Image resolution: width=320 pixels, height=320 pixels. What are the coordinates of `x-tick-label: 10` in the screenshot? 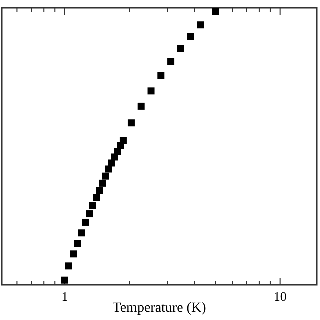 It's located at (280, 296).